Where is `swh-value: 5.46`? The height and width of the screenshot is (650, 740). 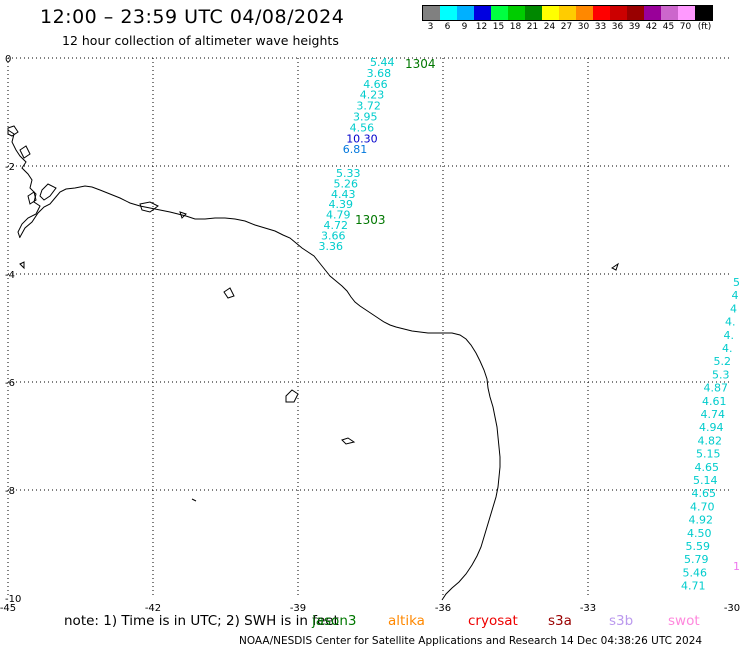
swh-value: 5.46 is located at coordinates (695, 572).